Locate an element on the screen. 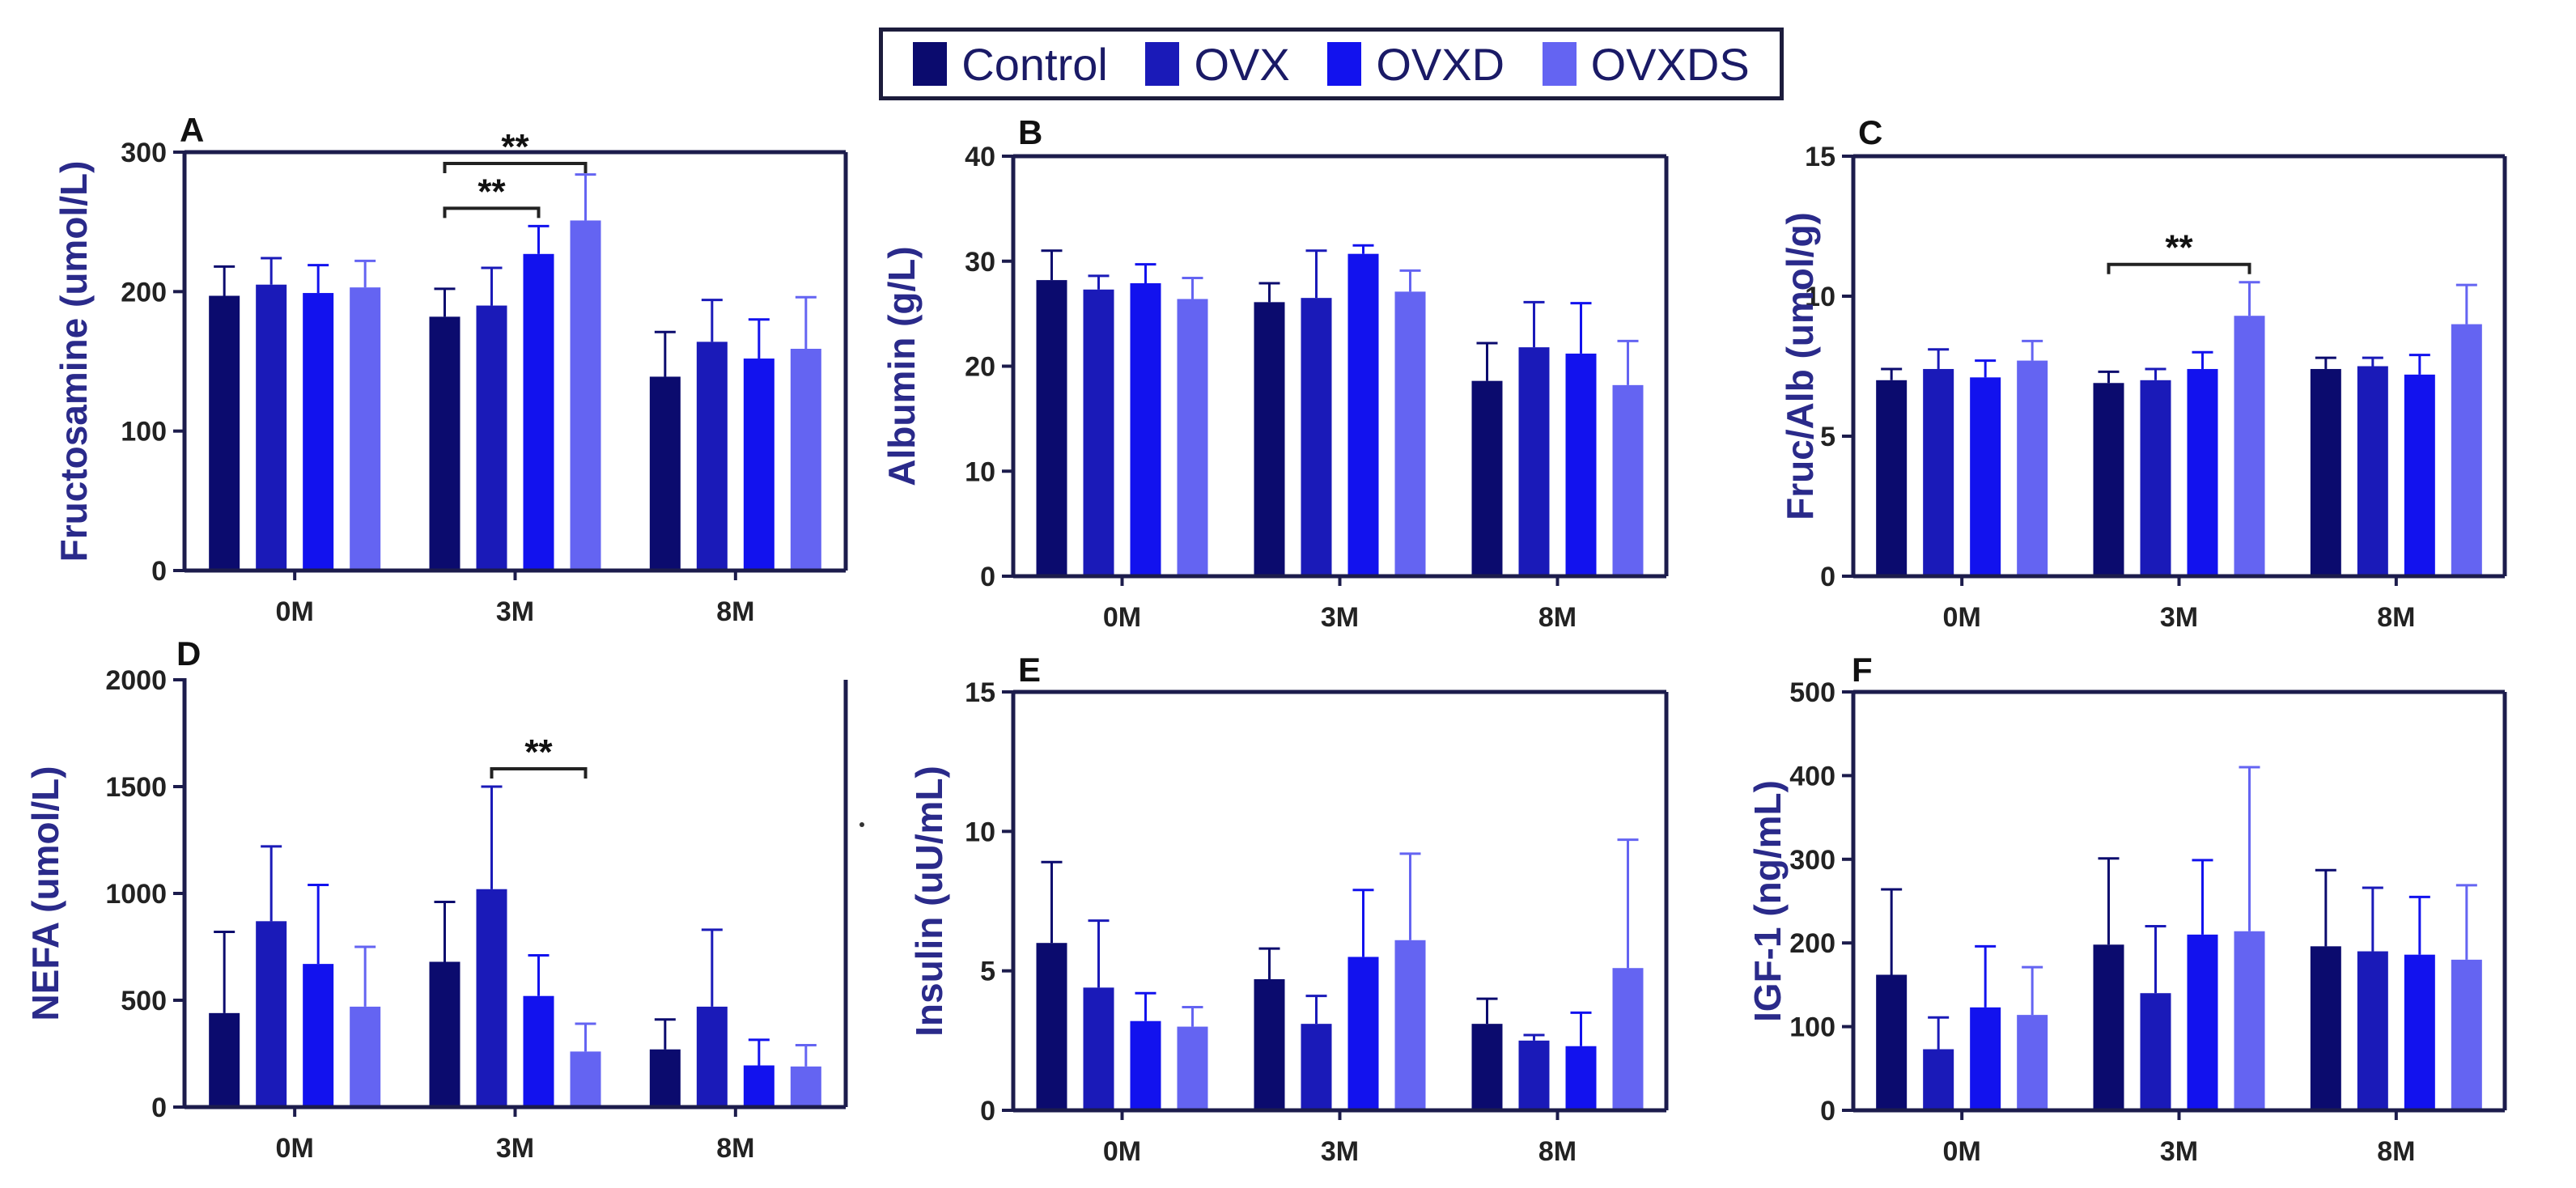 This screenshot has width=2576, height=1188. panel-f-ytick-label: 200 is located at coordinates (1812, 943).